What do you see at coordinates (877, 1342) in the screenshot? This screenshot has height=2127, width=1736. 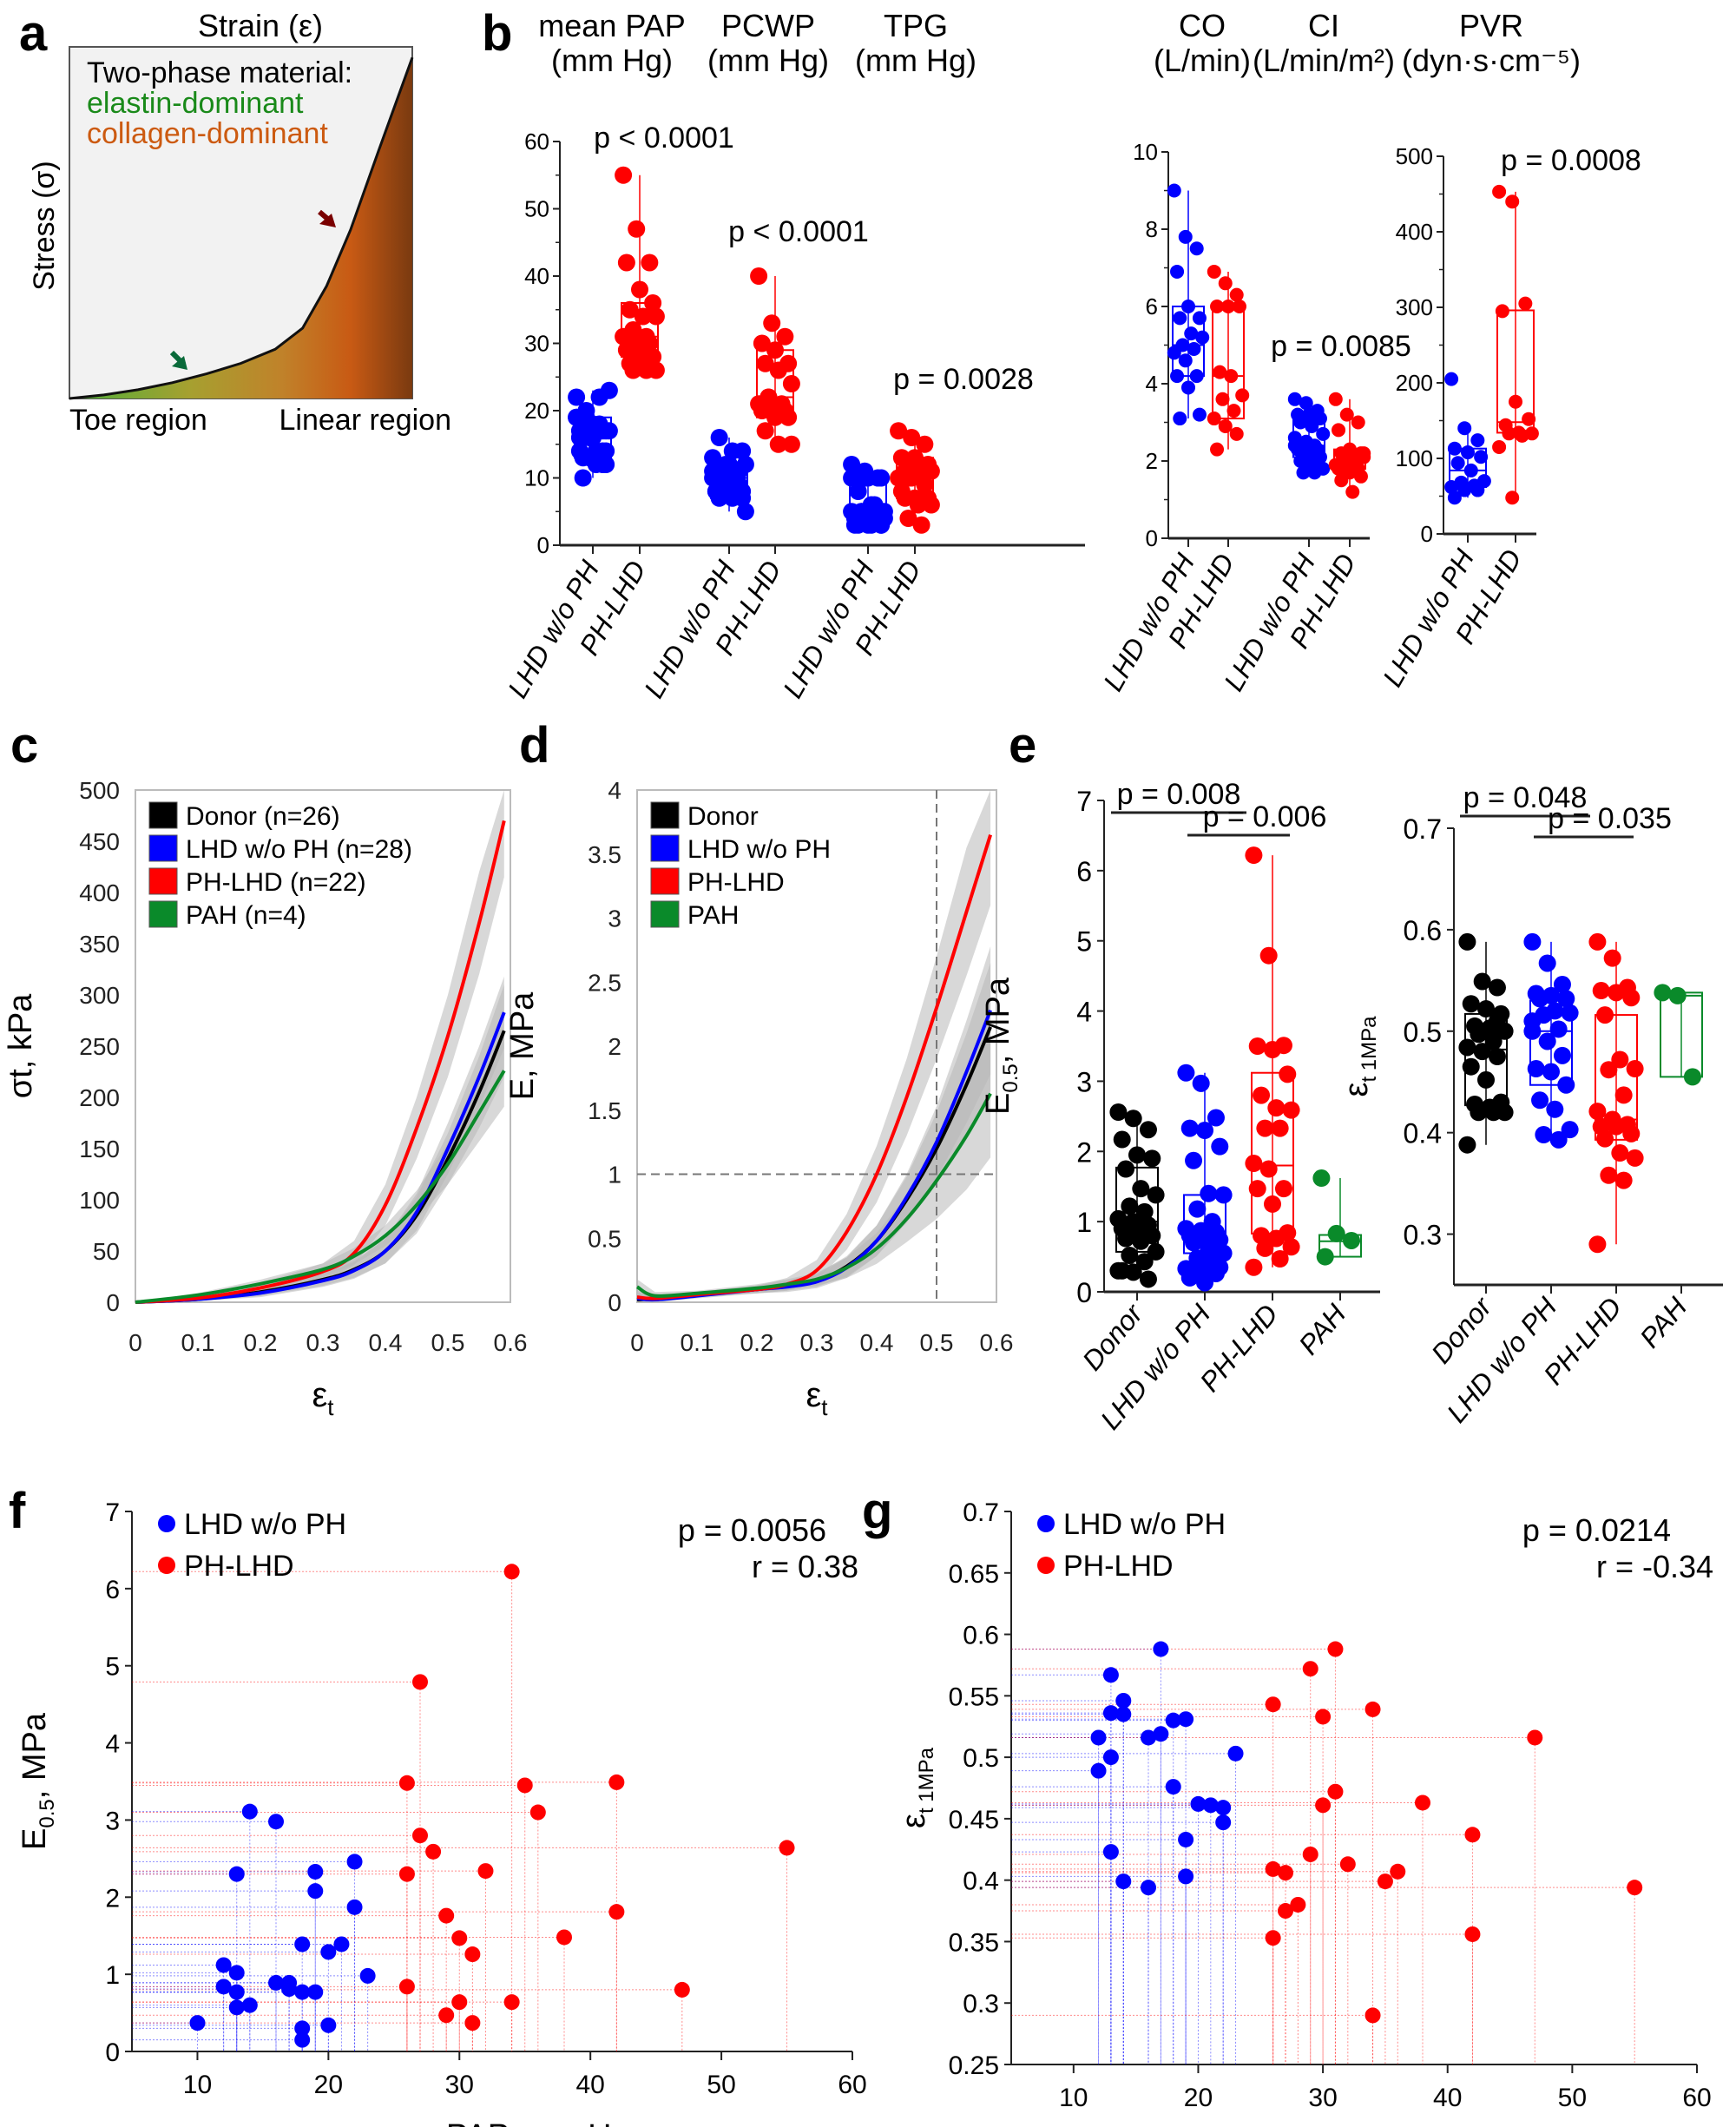 I see `x-tick-label: 0.4` at bounding box center [877, 1342].